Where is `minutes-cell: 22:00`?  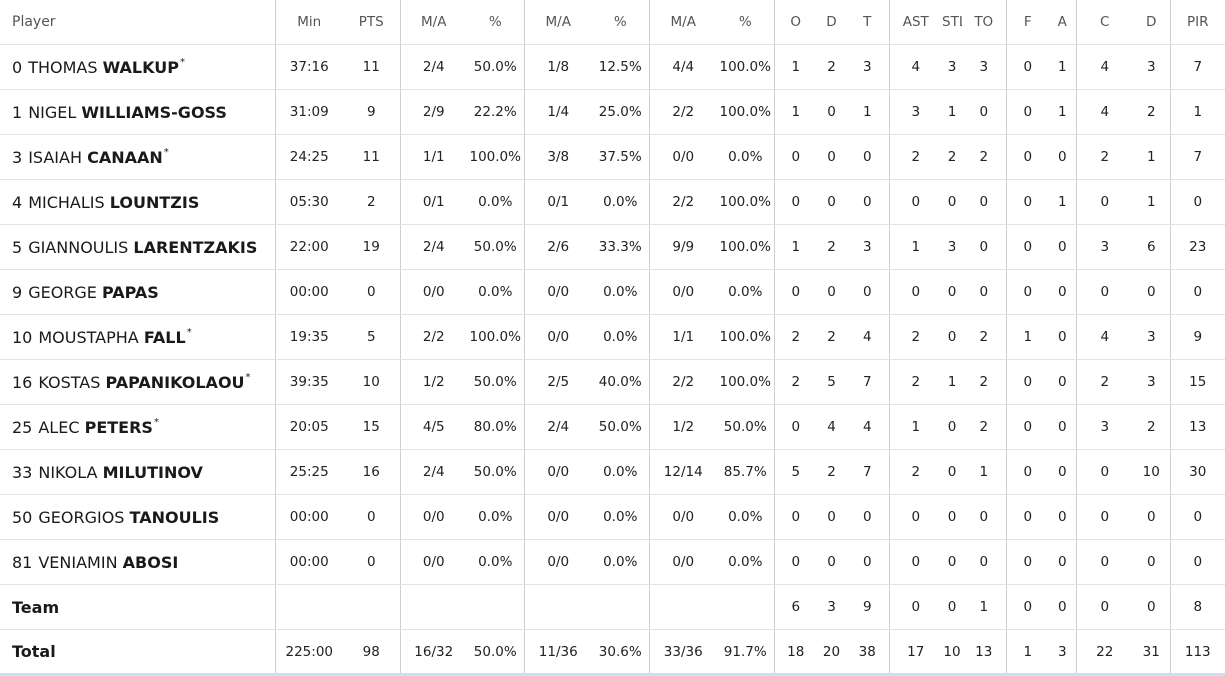 minutes-cell: 22:00 is located at coordinates (309, 247).